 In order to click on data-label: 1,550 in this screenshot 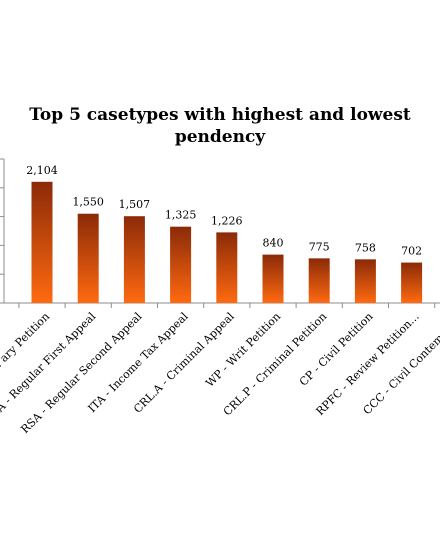, I will do `click(88, 202)`.